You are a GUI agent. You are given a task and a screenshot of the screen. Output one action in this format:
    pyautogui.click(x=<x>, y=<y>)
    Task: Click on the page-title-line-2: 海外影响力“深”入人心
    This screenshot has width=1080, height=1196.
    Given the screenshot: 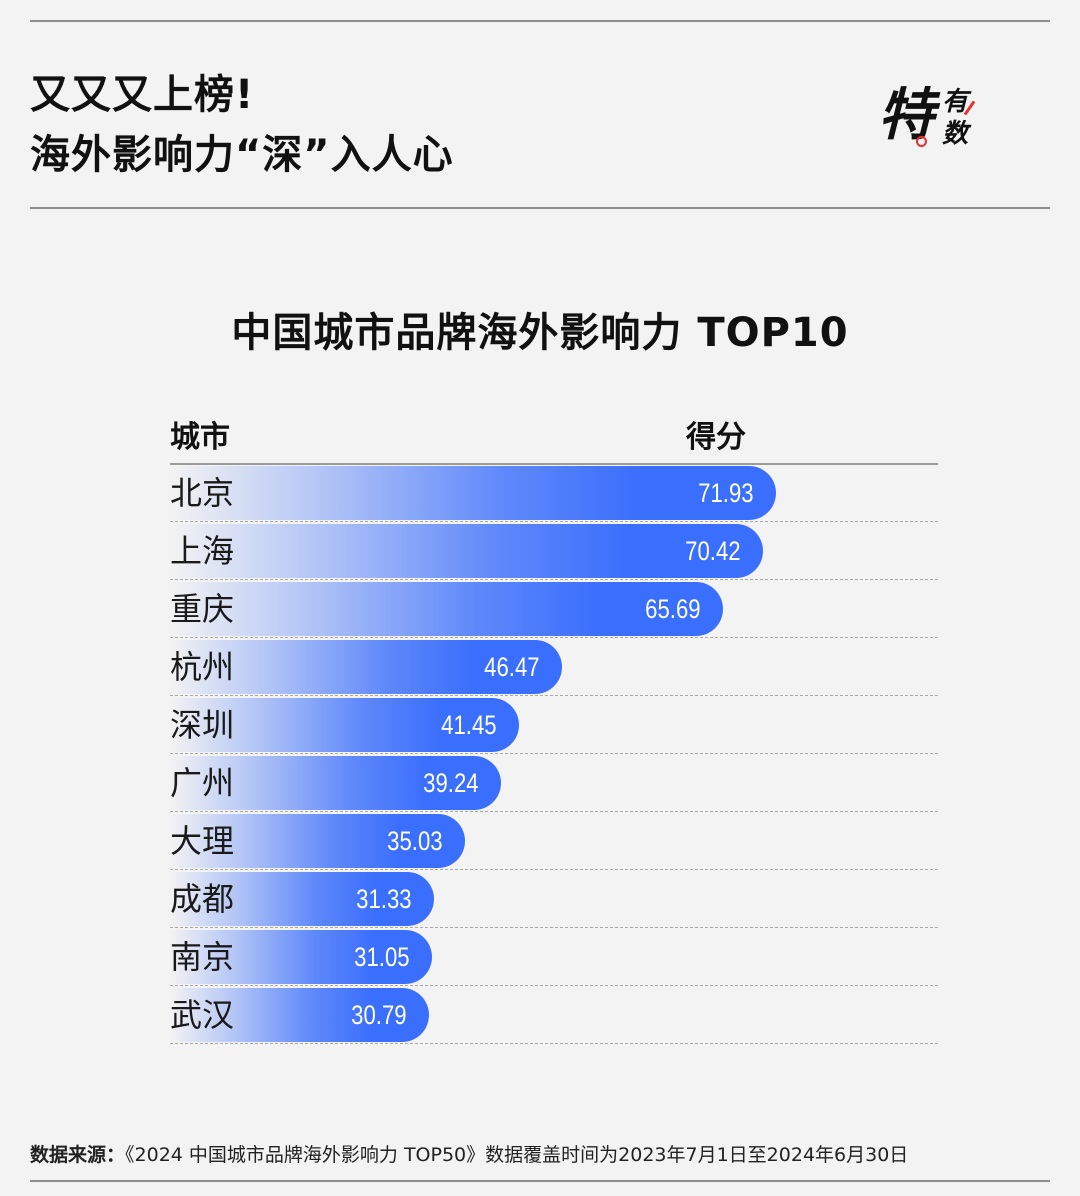 What is the action you would take?
    pyautogui.click(x=242, y=155)
    